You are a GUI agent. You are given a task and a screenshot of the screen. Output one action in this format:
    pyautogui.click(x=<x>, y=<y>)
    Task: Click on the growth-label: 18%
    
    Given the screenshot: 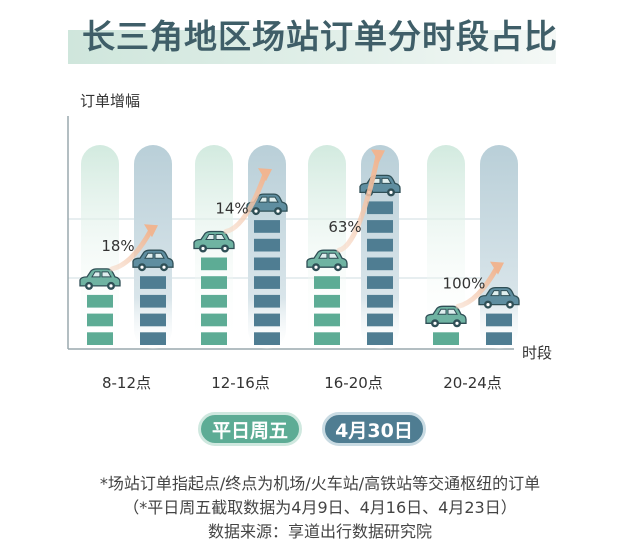 What is the action you would take?
    pyautogui.click(x=117, y=246)
    